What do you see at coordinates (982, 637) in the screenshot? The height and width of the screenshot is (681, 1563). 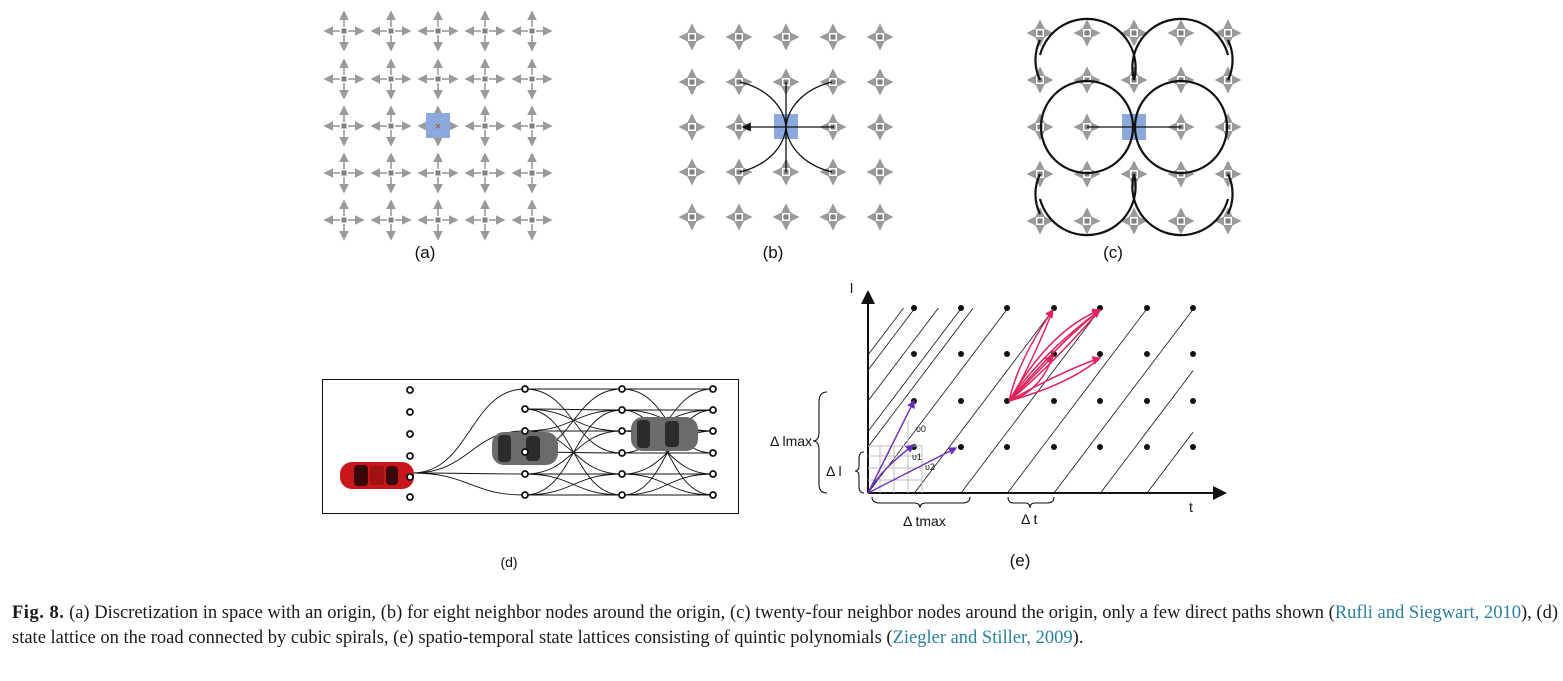 I see `citation-ziegler-stiller: Ziegler and Stiller, 2009` at bounding box center [982, 637].